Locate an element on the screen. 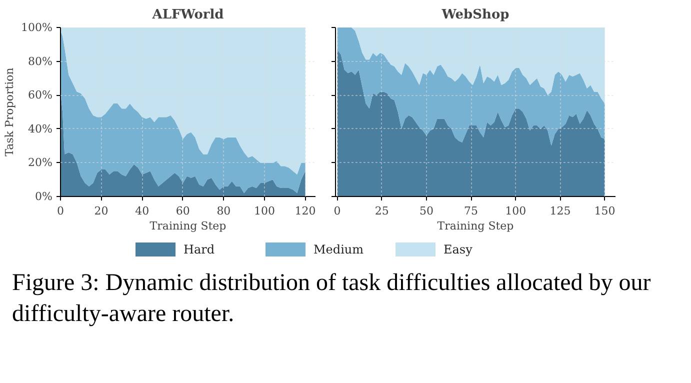  y-tick-label: 60% is located at coordinates (40, 95).